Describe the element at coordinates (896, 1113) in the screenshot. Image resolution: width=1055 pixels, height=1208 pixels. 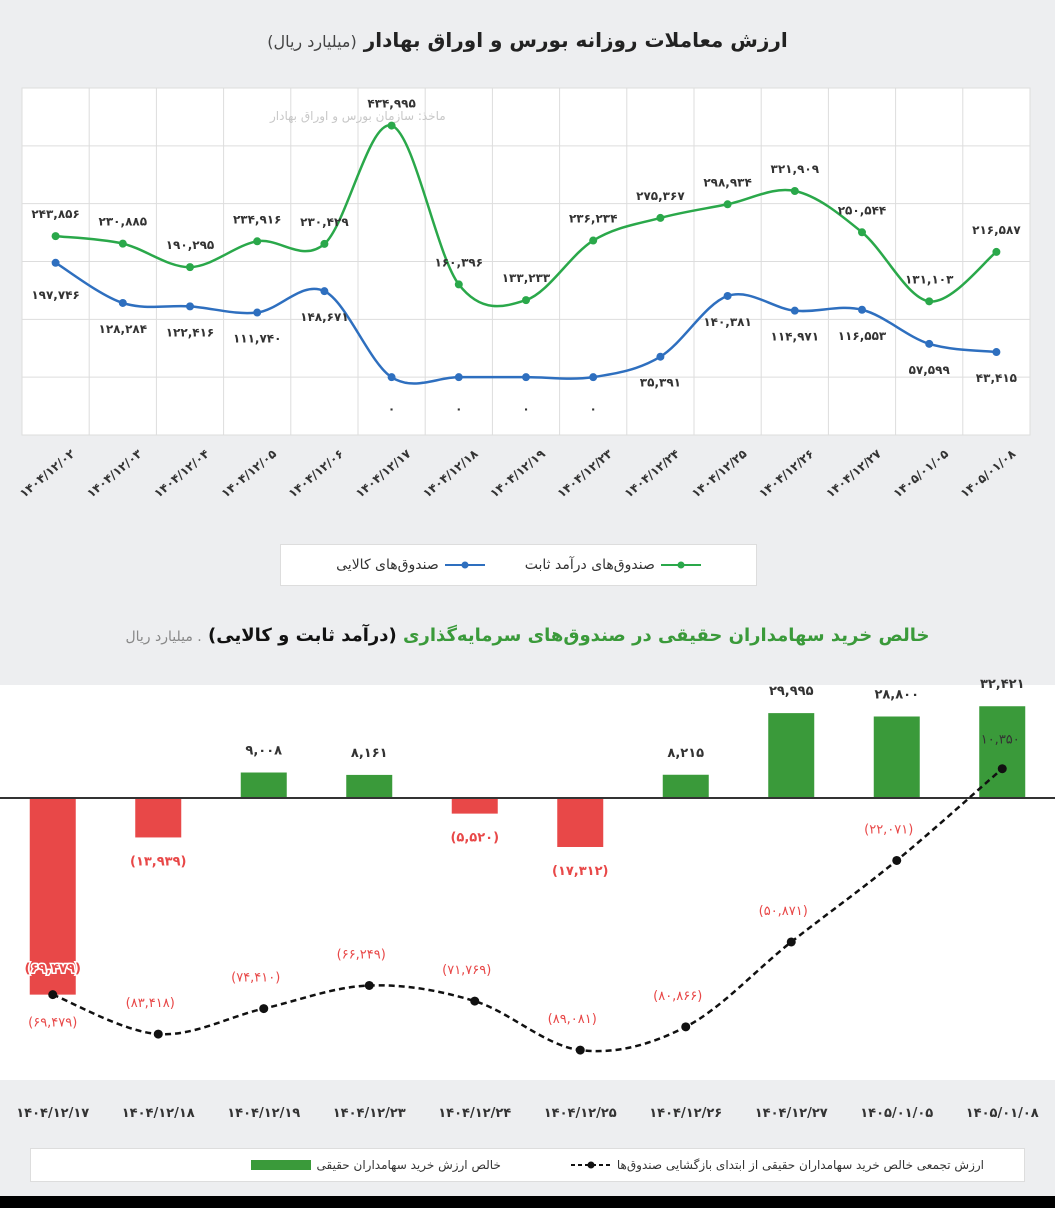
I see `x-tick-label-2: ۱۴۰۵/۰۱/۰۵` at that location.